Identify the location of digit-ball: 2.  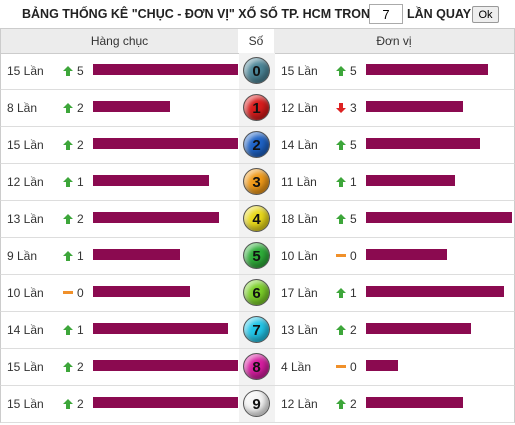
(256, 144).